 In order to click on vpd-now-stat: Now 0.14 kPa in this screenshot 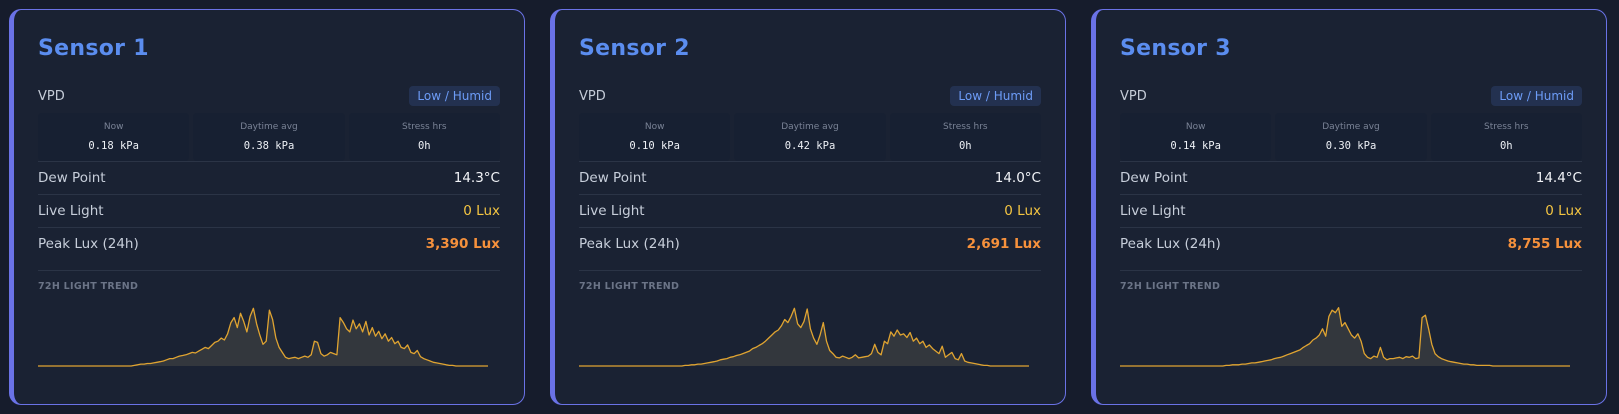, I will do `click(1196, 137)`.